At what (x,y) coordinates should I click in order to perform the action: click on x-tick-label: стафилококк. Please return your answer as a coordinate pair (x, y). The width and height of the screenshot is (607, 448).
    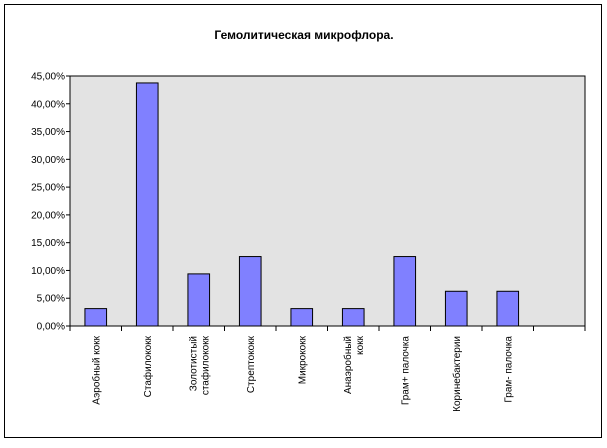
    Looking at the image, I should click on (205, 365).